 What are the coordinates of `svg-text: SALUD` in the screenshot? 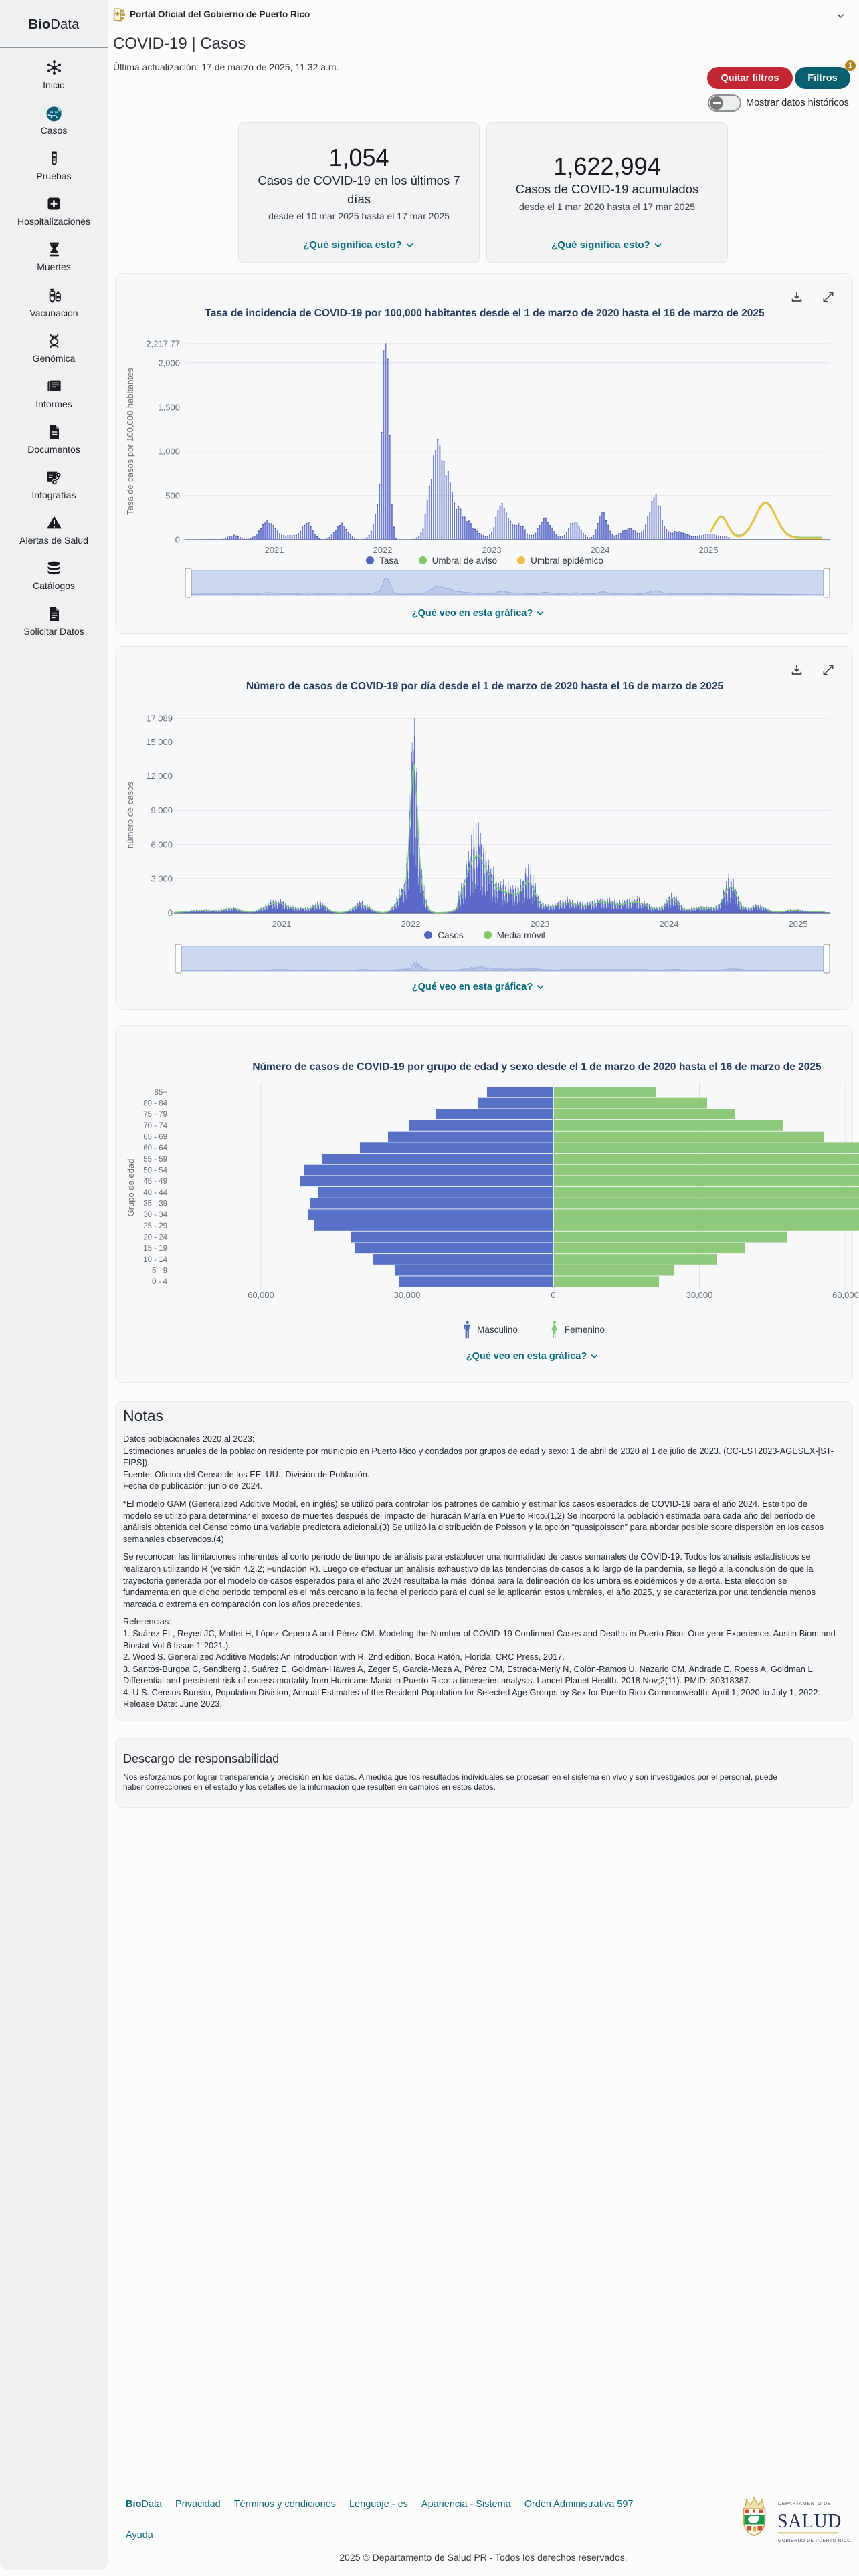 It's located at (809, 2521).